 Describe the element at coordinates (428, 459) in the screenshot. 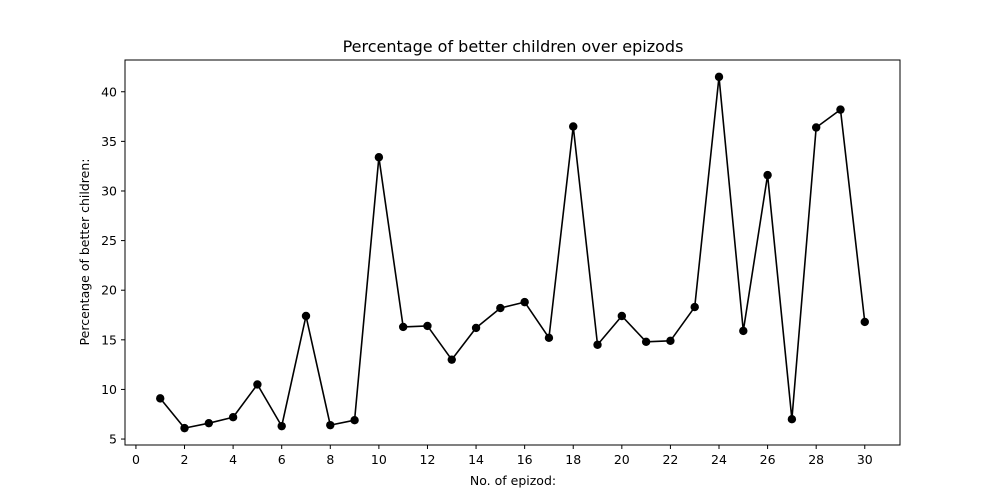

I see `x-tick-label: 12` at that location.